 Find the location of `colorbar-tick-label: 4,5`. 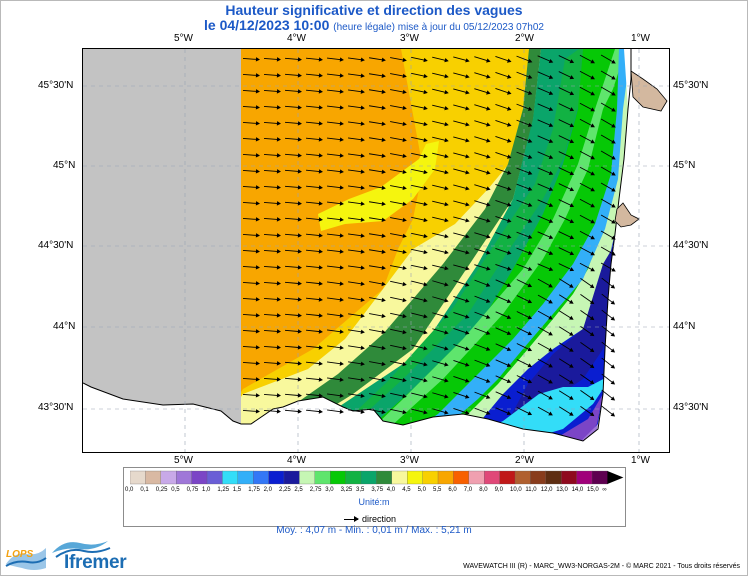

colorbar-tick-label: 4,5 is located at coordinates (406, 490).